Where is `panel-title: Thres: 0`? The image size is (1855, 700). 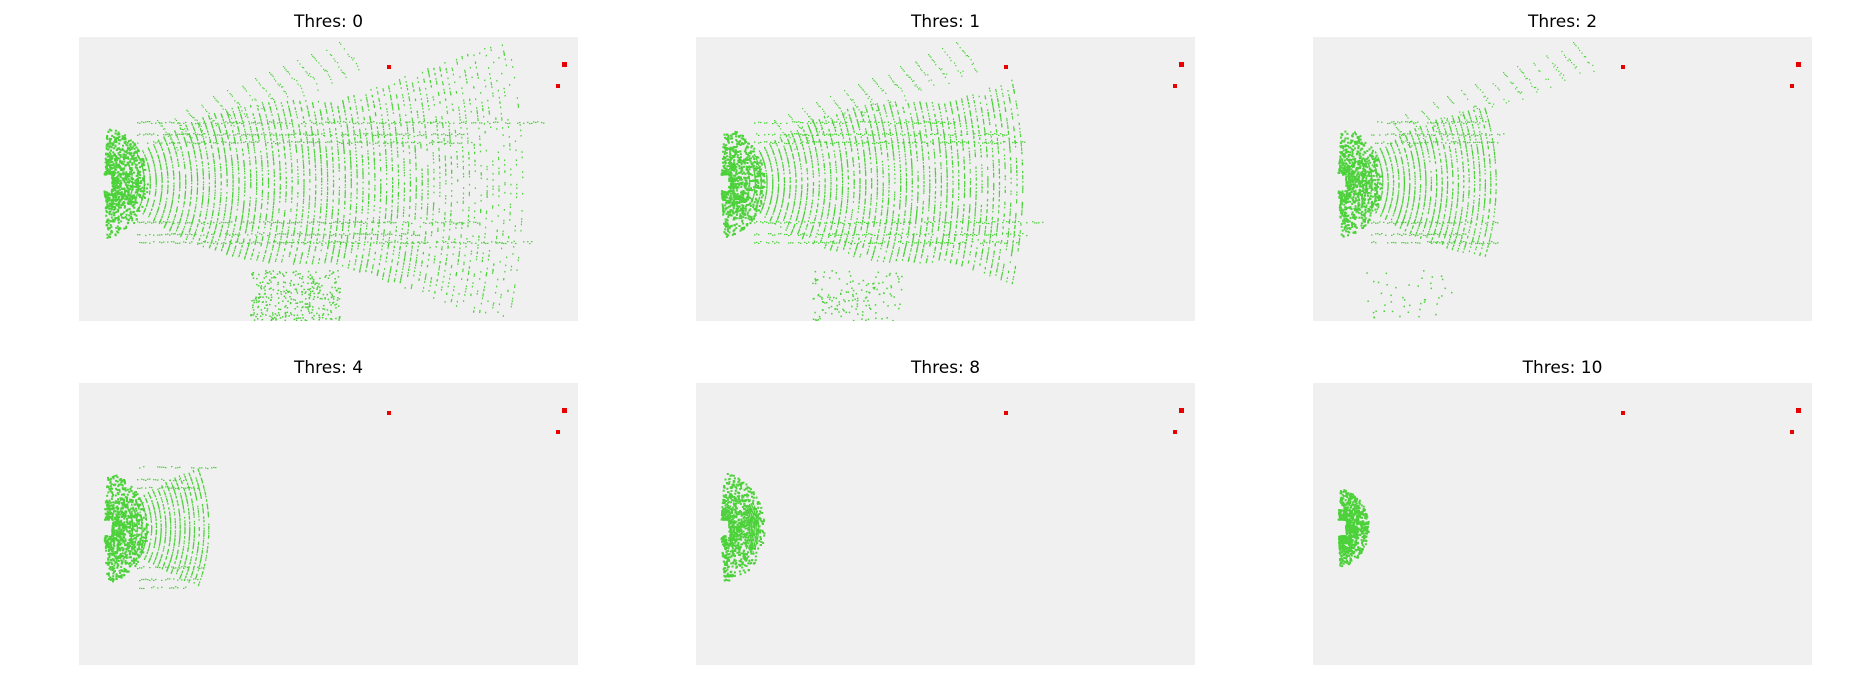 panel-title: Thres: 0 is located at coordinates (328, 22).